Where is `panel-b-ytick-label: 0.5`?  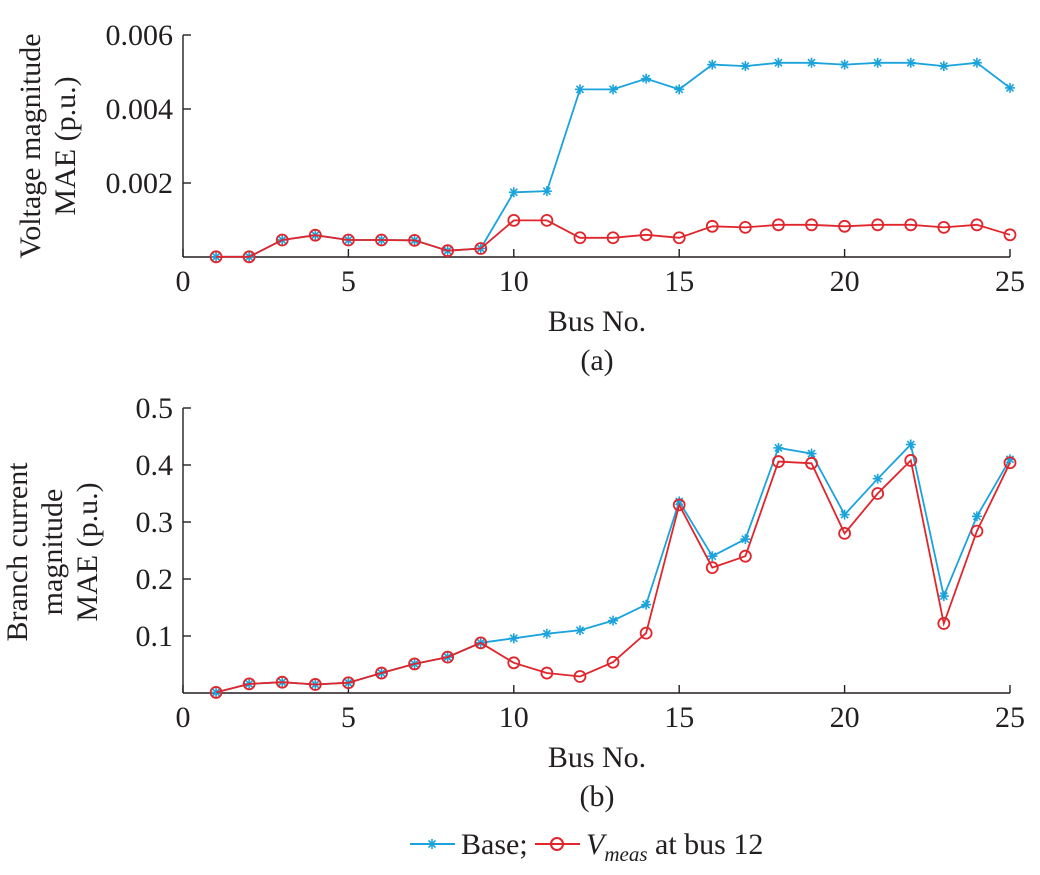
panel-b-ytick-label: 0.5 is located at coordinates (155, 408).